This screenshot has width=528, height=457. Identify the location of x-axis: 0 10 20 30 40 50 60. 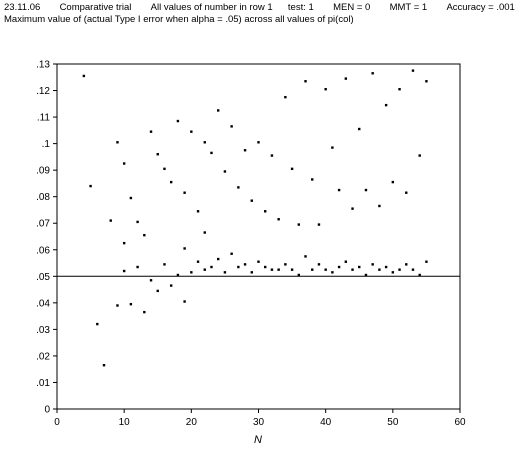
(260, 418).